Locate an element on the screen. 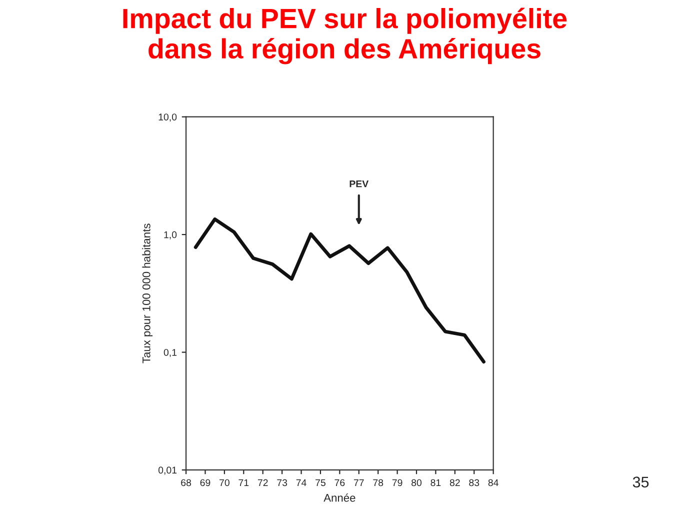  y-tick-label: 0,01 is located at coordinates (167, 470).